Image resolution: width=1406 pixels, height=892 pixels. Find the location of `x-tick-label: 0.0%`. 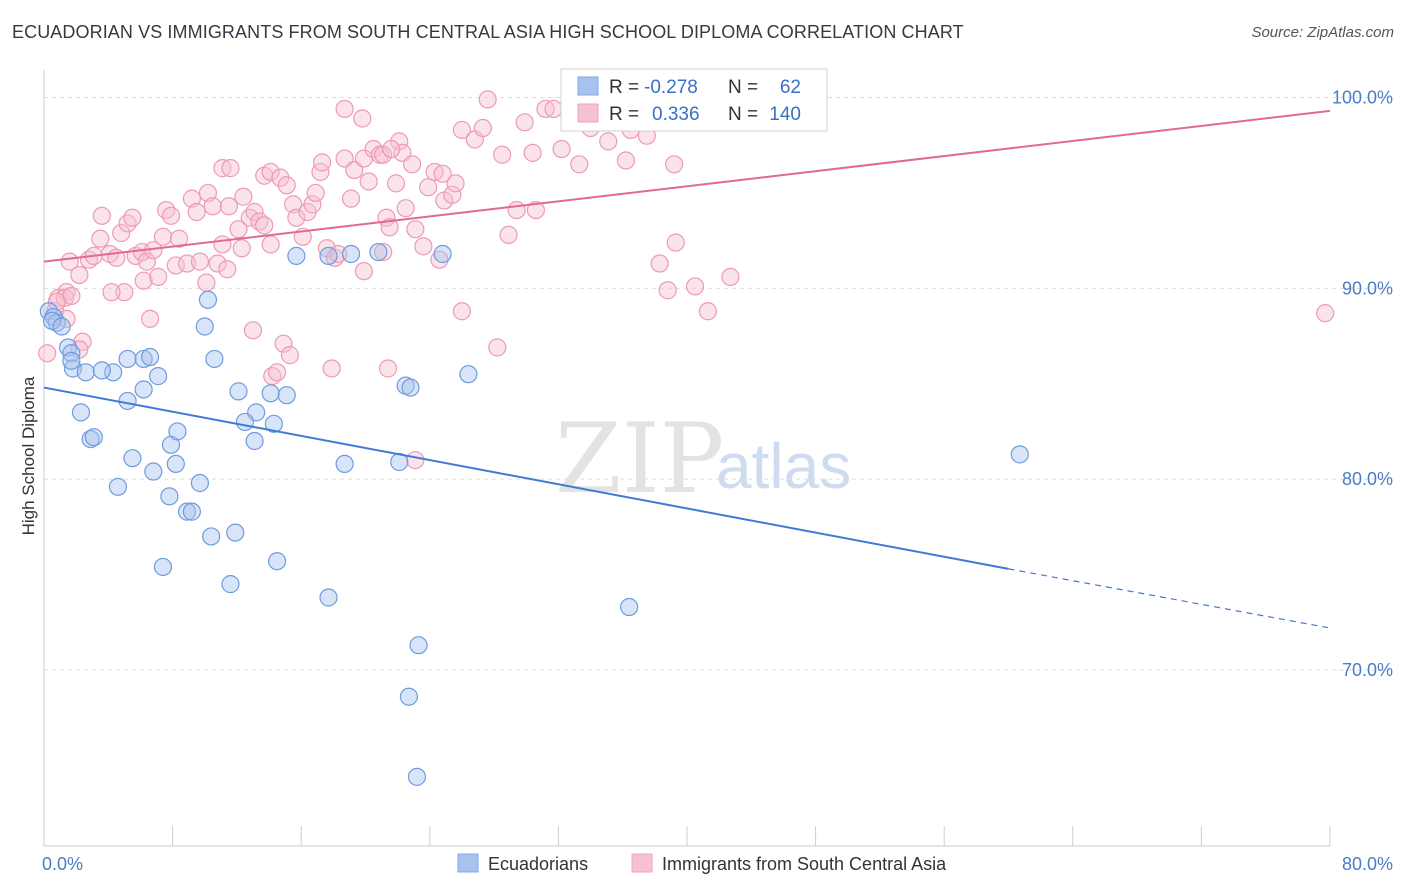

x-tick-label: 0.0% is located at coordinates (62, 864).